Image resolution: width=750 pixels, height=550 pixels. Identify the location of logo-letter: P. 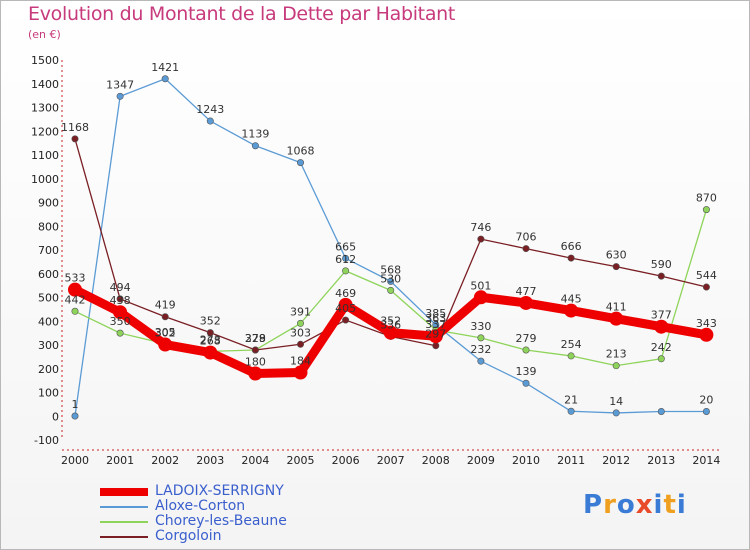
(593, 505).